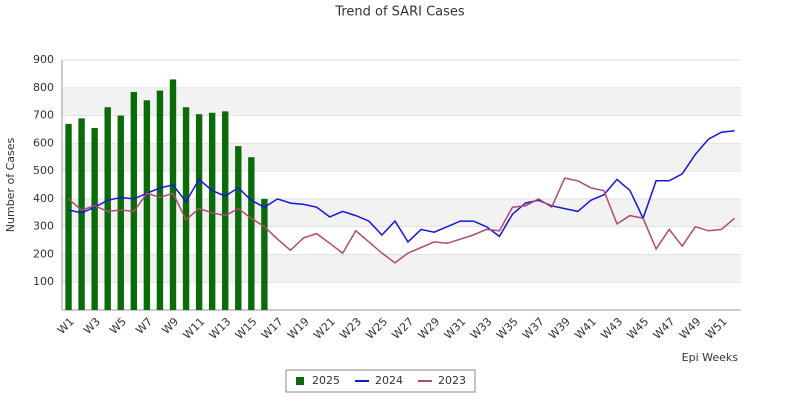  I want to click on x-tick-label: W39, so click(559, 328).